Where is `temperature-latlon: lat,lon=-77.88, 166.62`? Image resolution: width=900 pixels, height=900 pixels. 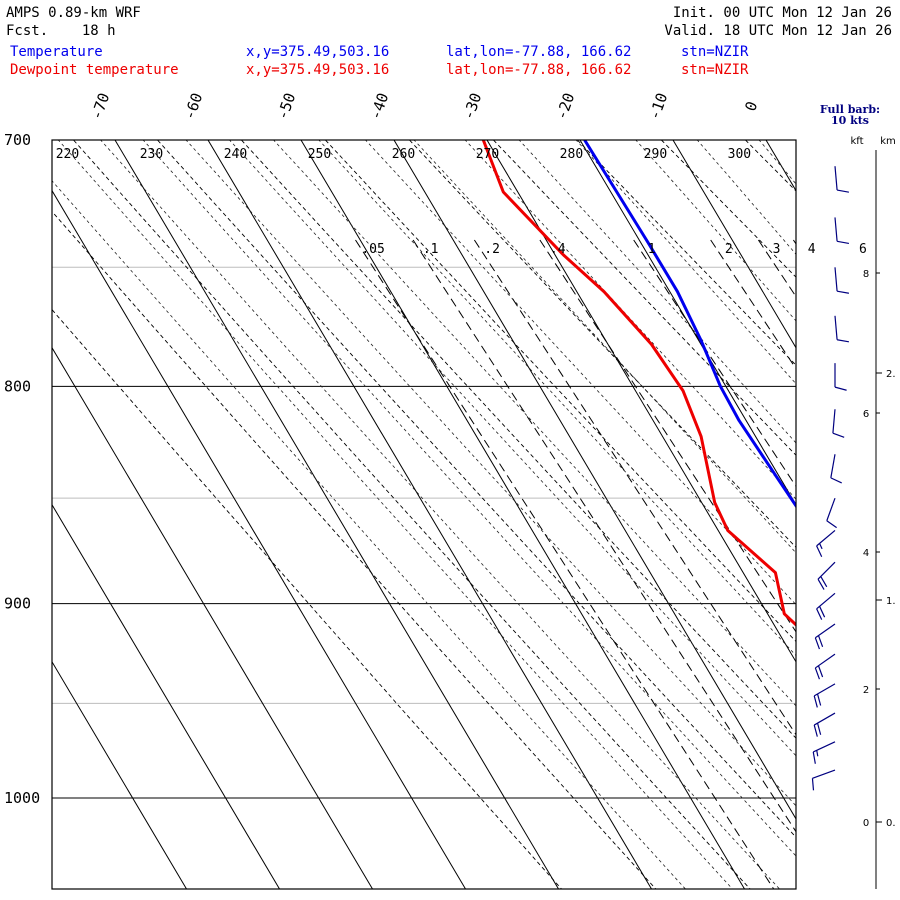 temperature-latlon: lat,lon=-77.88, 166.62 is located at coordinates (539, 52).